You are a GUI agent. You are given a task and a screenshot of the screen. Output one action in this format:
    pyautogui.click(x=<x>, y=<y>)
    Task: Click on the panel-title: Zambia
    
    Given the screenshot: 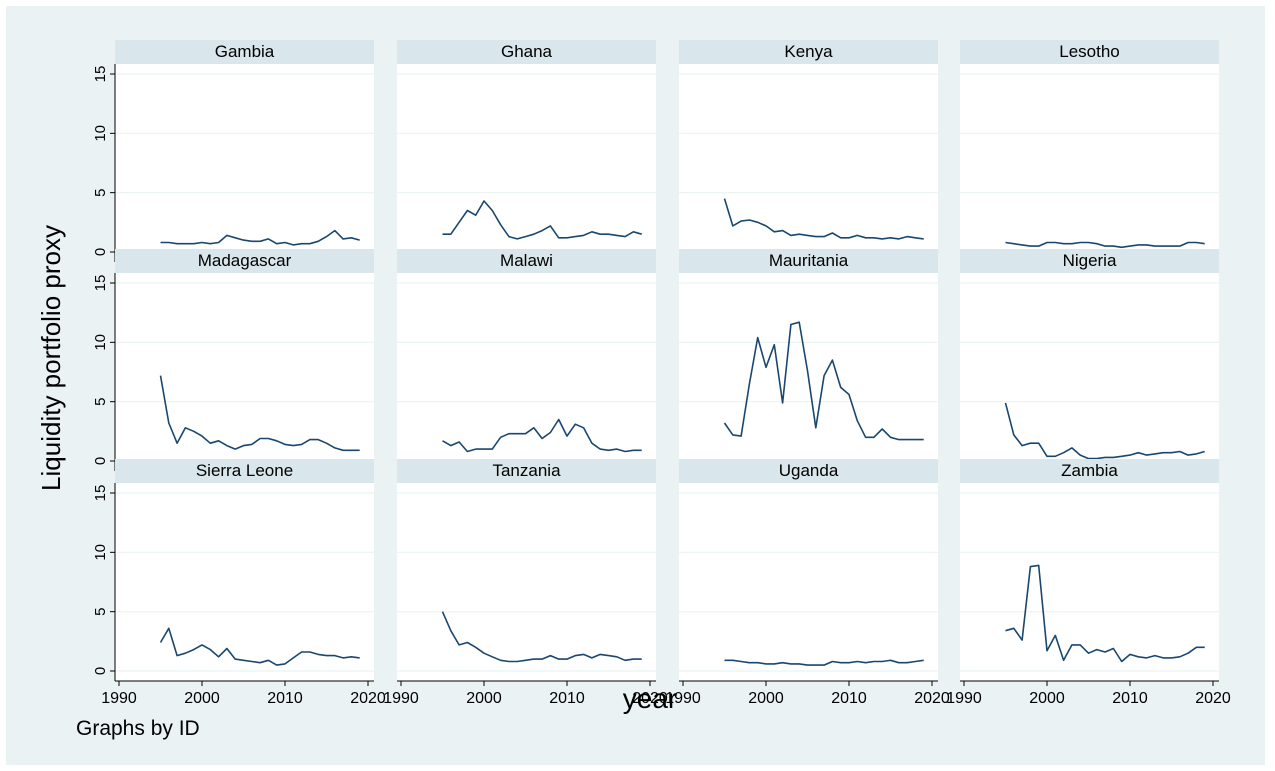 What is the action you would take?
    pyautogui.click(x=1089, y=470)
    